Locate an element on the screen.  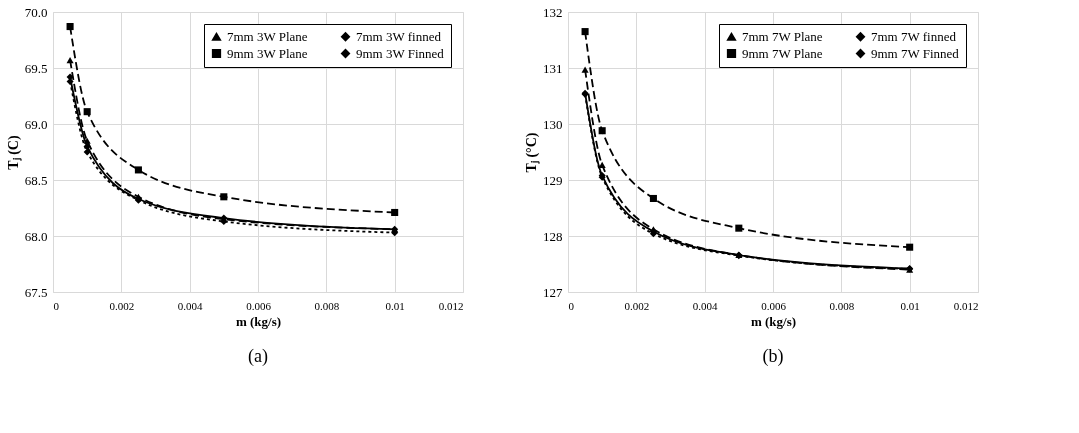
y-tick-label: 130 is located at coordinates (553, 124).